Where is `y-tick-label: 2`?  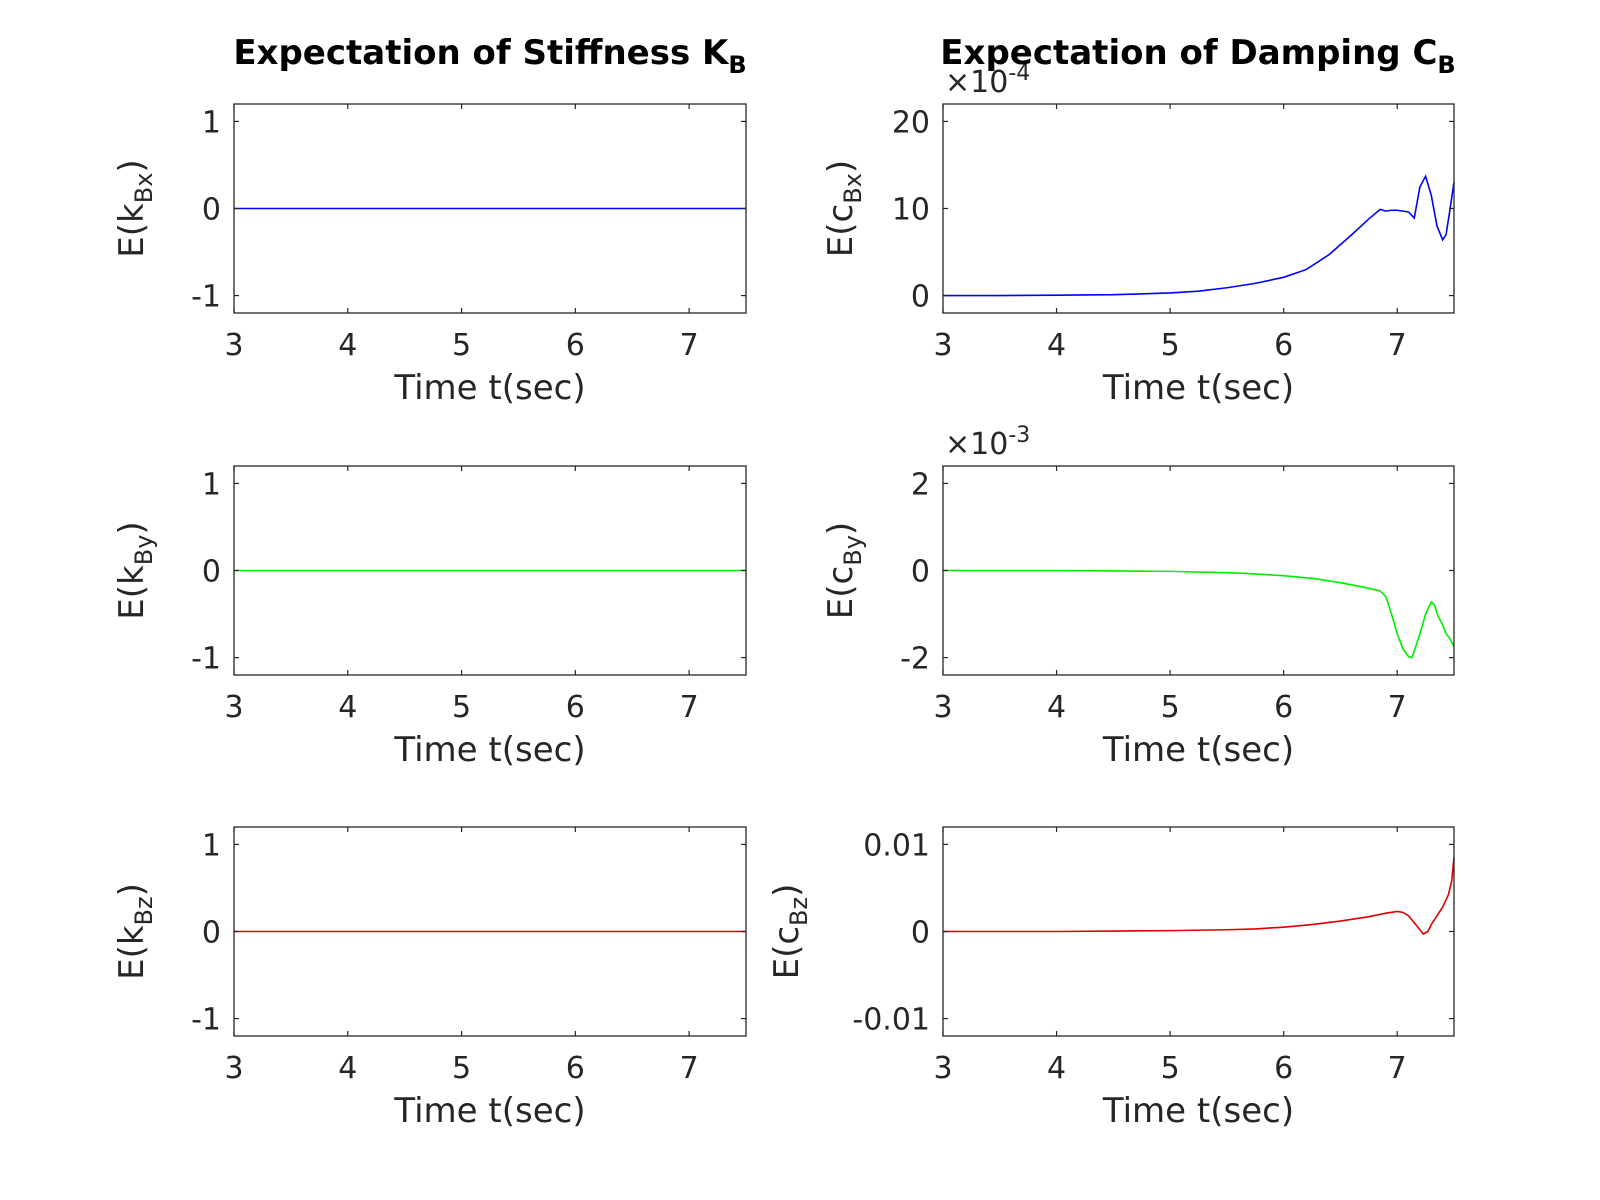
y-tick-label: 2 is located at coordinates (920, 484).